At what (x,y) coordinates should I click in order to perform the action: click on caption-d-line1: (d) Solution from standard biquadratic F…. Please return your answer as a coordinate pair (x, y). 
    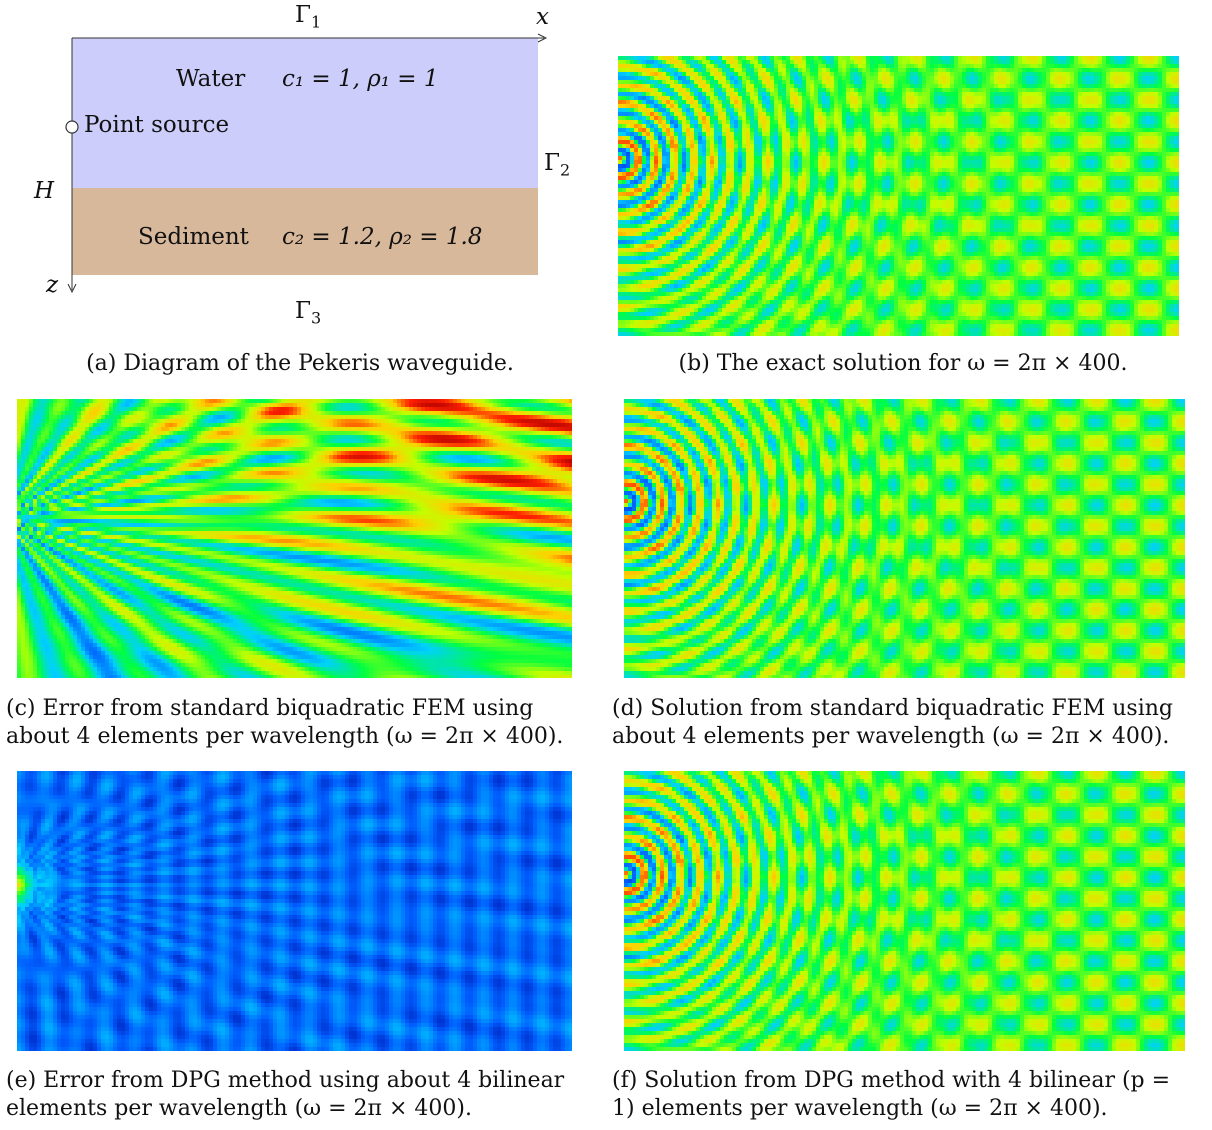
    Looking at the image, I should click on (907, 709).